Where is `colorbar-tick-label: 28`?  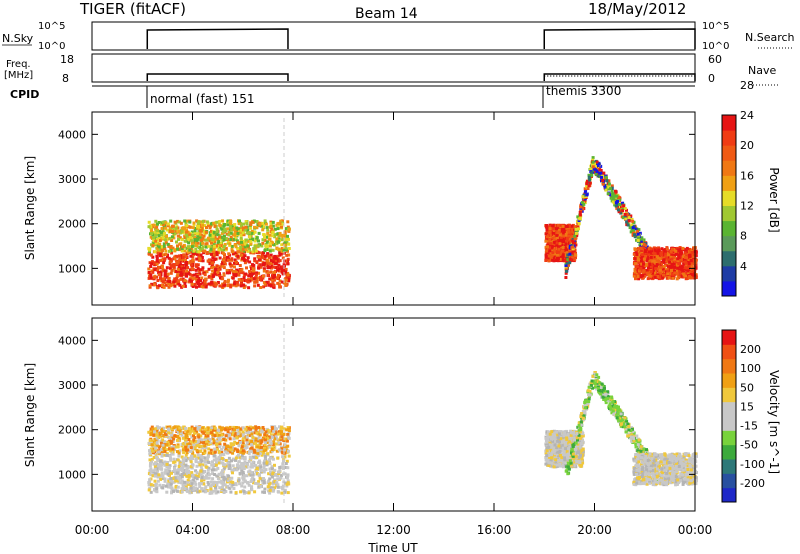 colorbar-tick-label: 28 is located at coordinates (747, 85).